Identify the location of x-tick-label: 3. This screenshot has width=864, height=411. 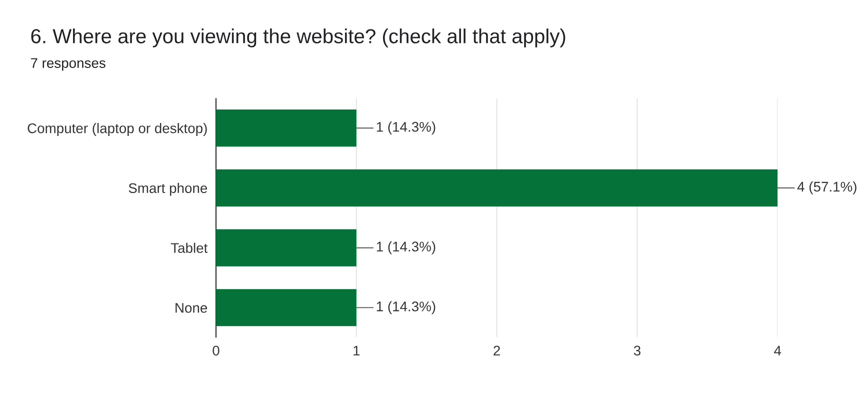
(637, 351).